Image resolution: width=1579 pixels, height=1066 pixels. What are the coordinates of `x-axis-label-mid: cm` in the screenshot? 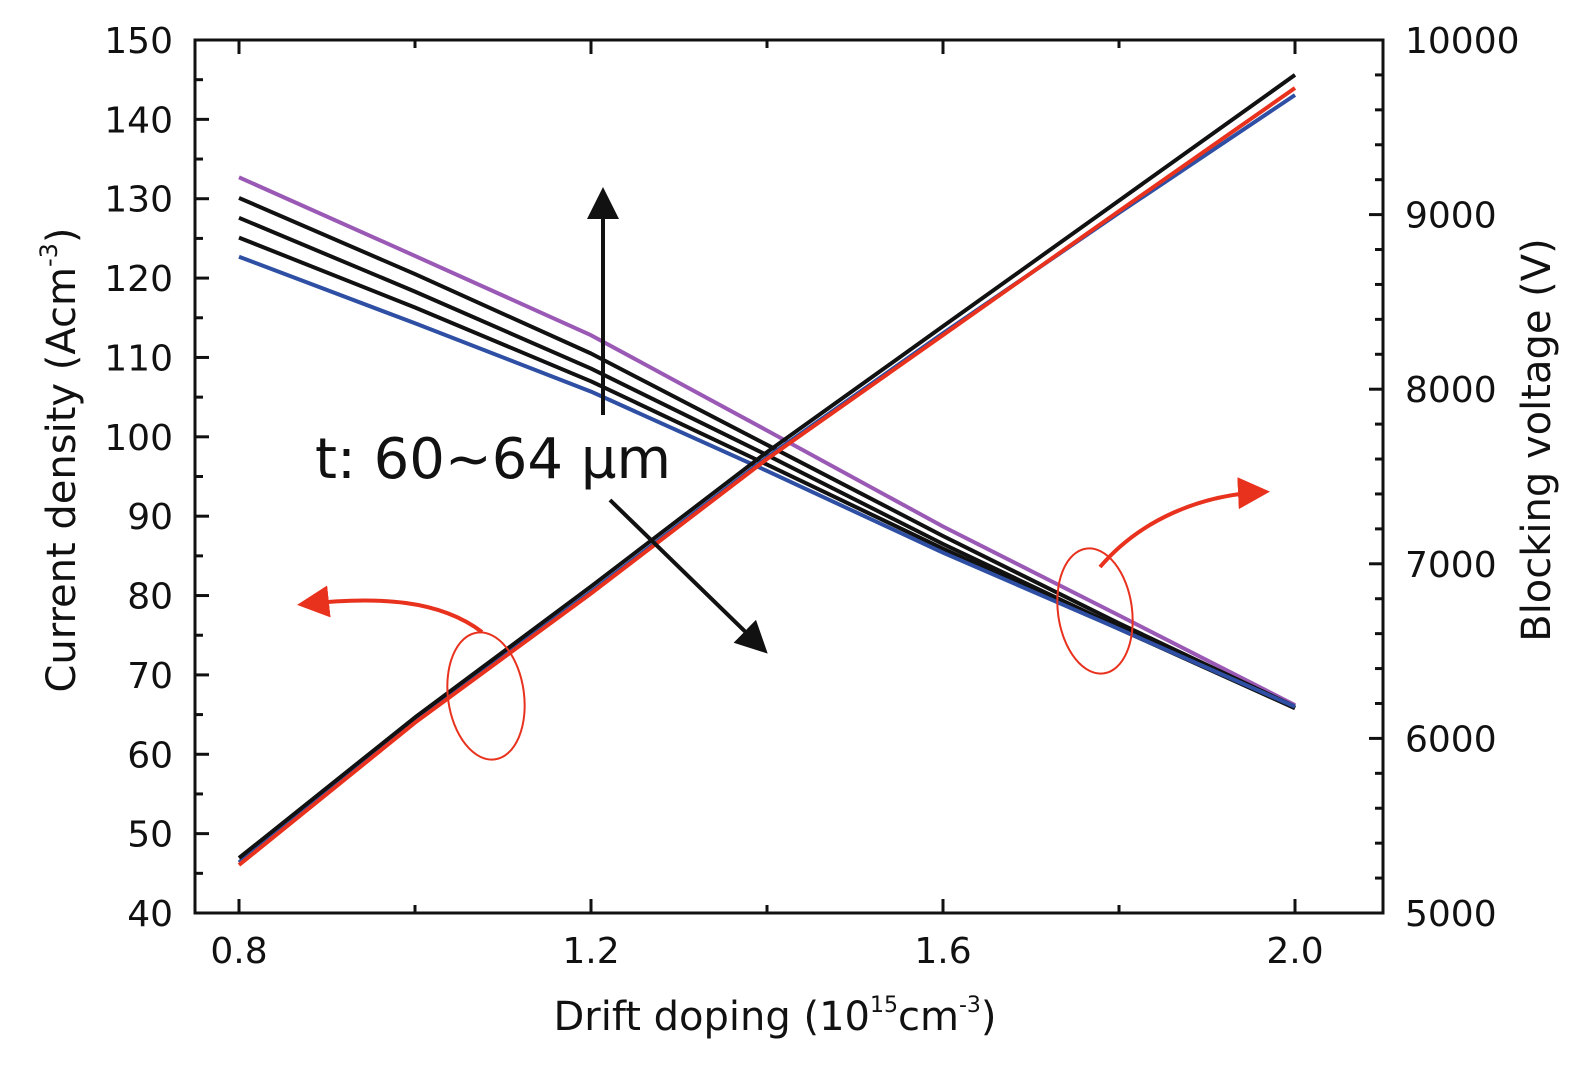 It's located at (928, 1017).